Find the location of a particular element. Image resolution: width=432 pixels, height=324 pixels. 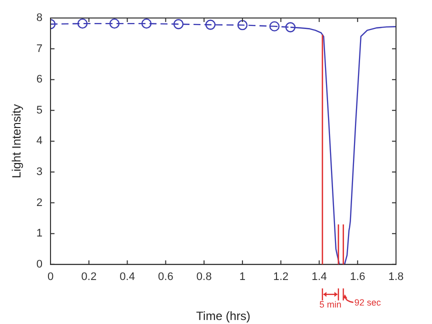

x-tick-label: 1.4 is located at coordinates (319, 277).